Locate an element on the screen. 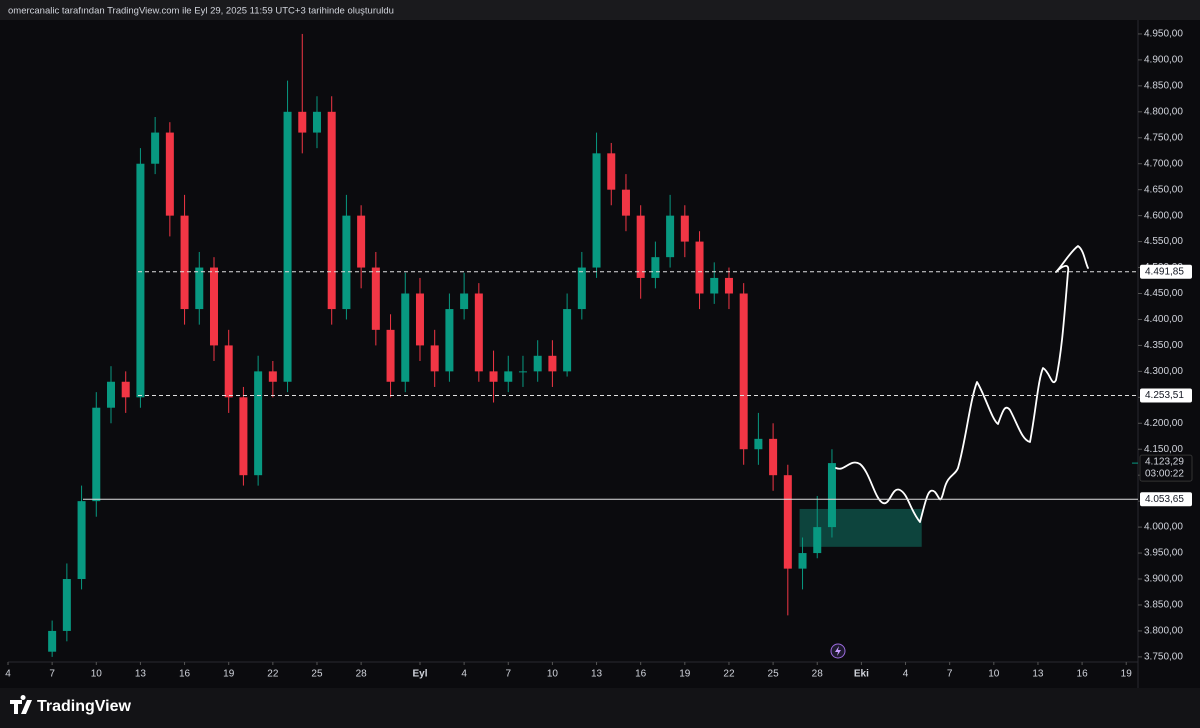 The height and width of the screenshot is (728, 1200). y-tick-label: 3.750,00 is located at coordinates (1163, 657).